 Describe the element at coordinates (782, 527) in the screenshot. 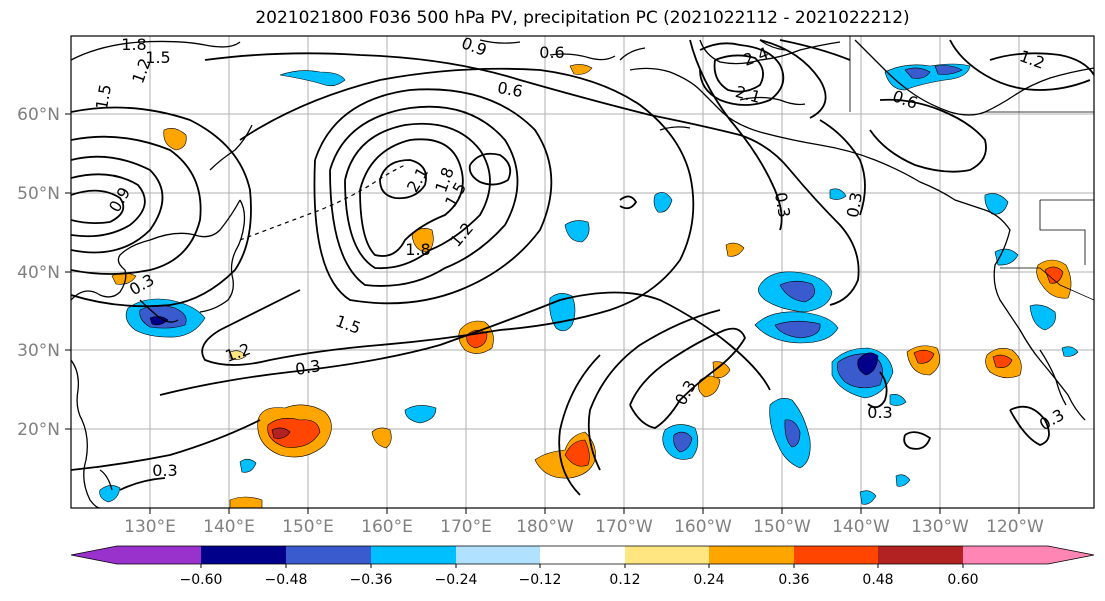

I see `lon-label: 150°W` at that location.